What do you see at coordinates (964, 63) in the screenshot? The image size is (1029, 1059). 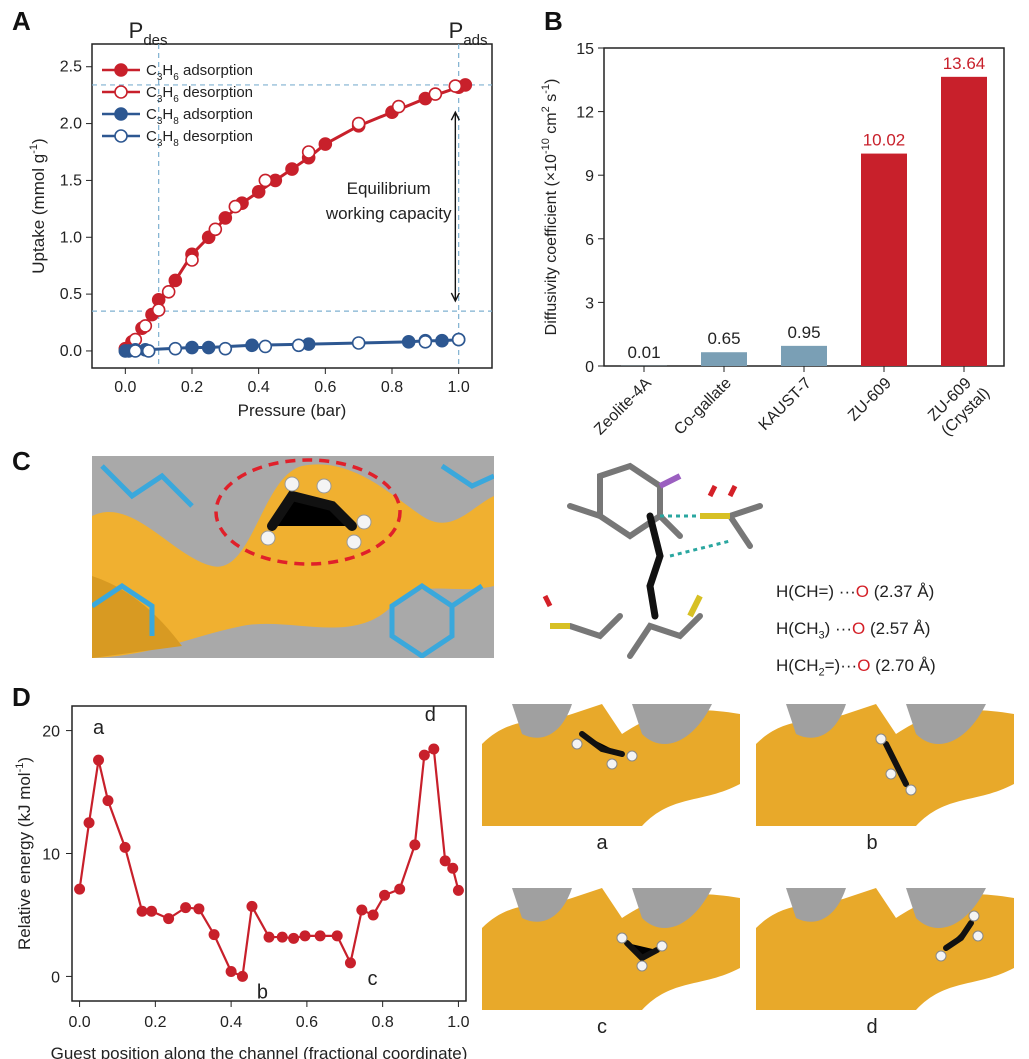 I see `bar-value-label-4: 13.64` at bounding box center [964, 63].